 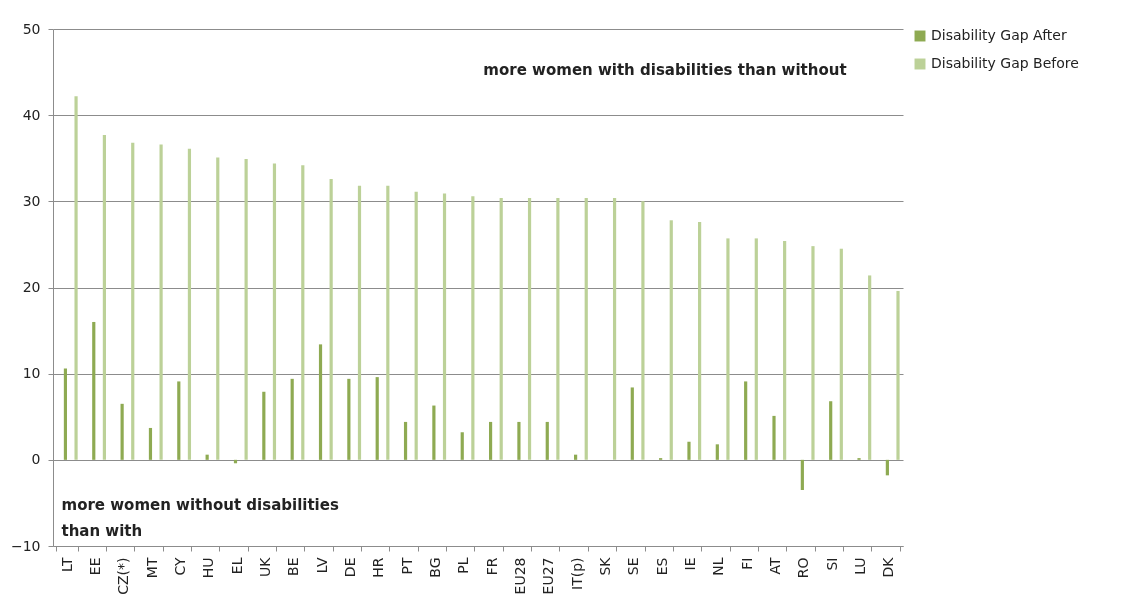 I want to click on y-tick-label: 50, so click(x=31, y=28).